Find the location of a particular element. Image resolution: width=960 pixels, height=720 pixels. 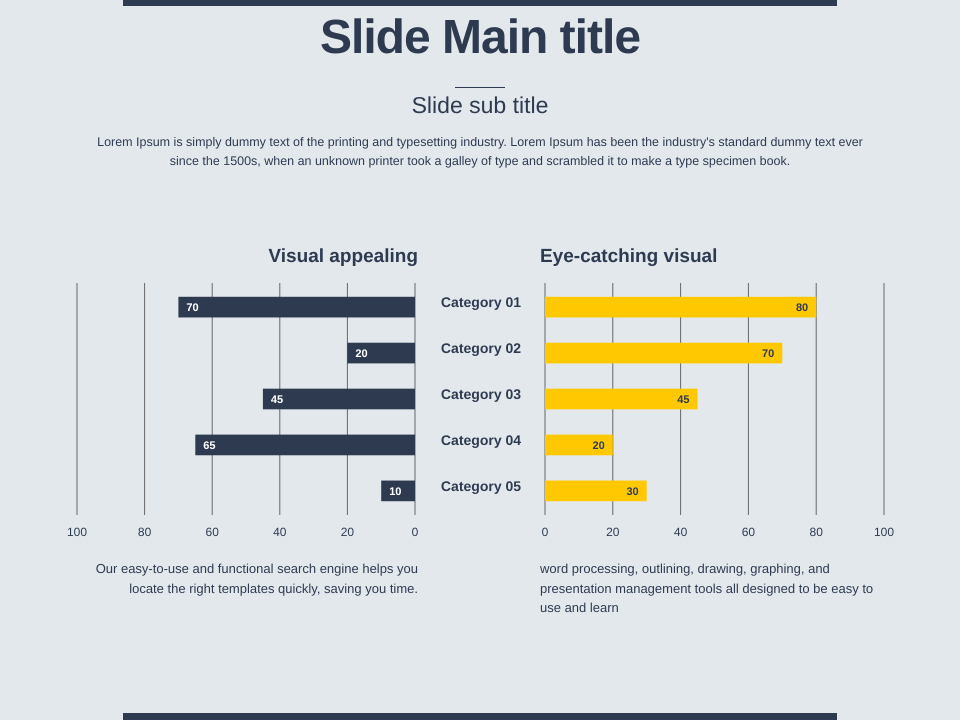

text: Our easy-to-use and functional search engine helps you locate the right templates quickly, saving you time. is located at coordinates (256, 579).